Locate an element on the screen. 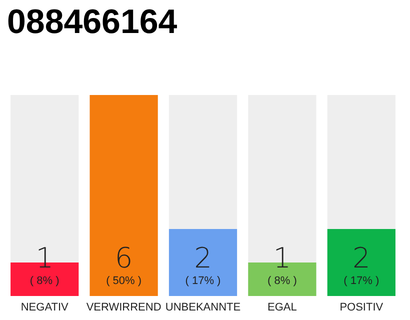 The width and height of the screenshot is (410, 320). chart-title: 088466164 is located at coordinates (92, 22).